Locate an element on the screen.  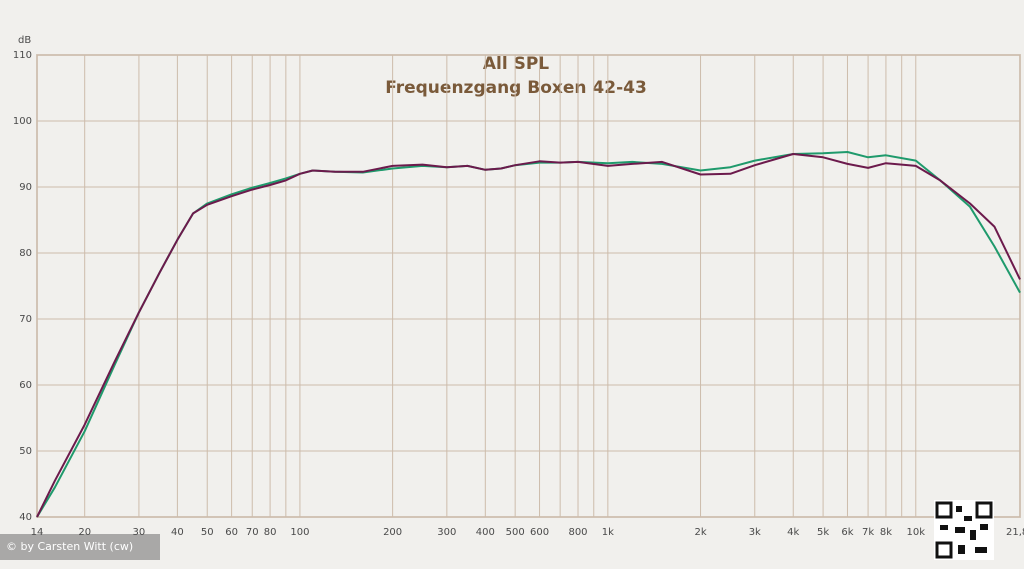
y-tick-label: 80 is located at coordinates (25, 253).